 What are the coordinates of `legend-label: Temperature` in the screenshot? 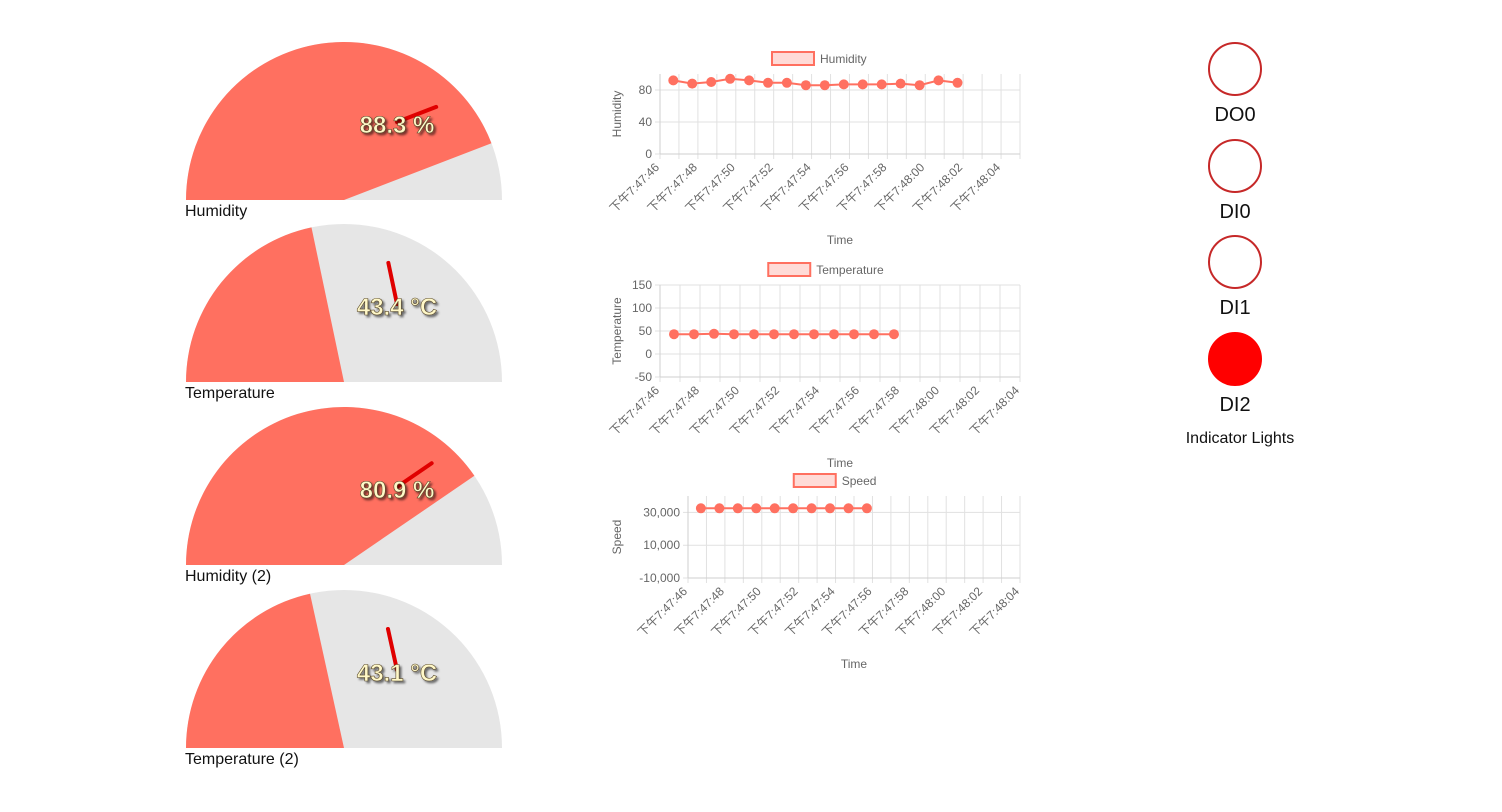 It's located at (850, 270).